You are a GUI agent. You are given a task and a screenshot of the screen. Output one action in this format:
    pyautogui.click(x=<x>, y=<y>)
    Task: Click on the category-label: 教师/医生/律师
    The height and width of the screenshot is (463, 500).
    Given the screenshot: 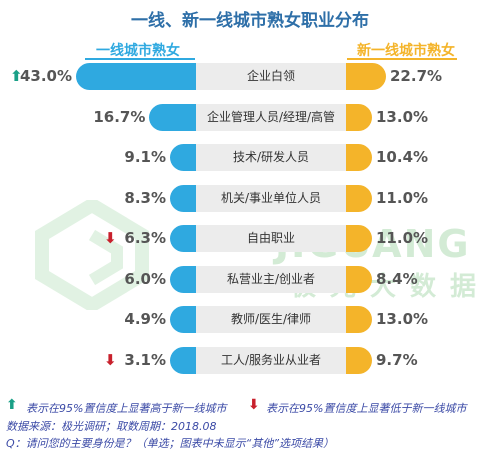 What is the action you would take?
    pyautogui.click(x=271, y=319)
    